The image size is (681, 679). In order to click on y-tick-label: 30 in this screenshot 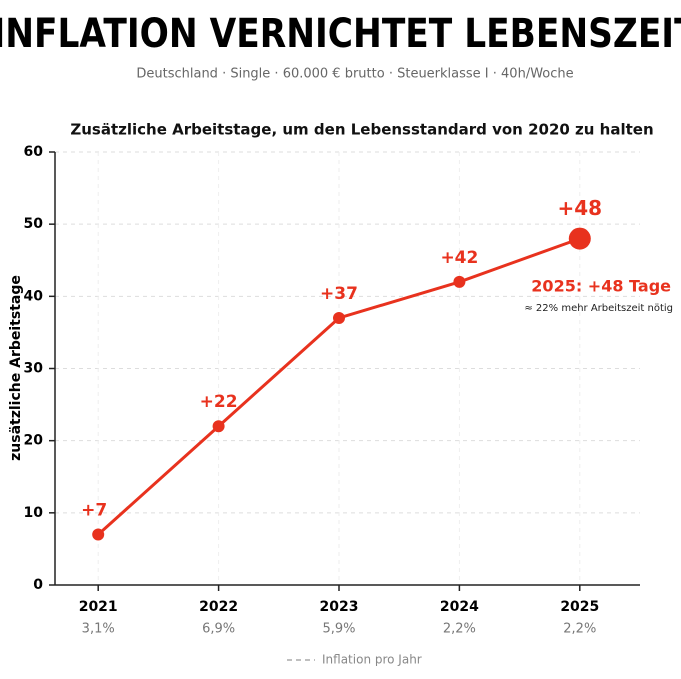, I will do `click(34, 369)`.